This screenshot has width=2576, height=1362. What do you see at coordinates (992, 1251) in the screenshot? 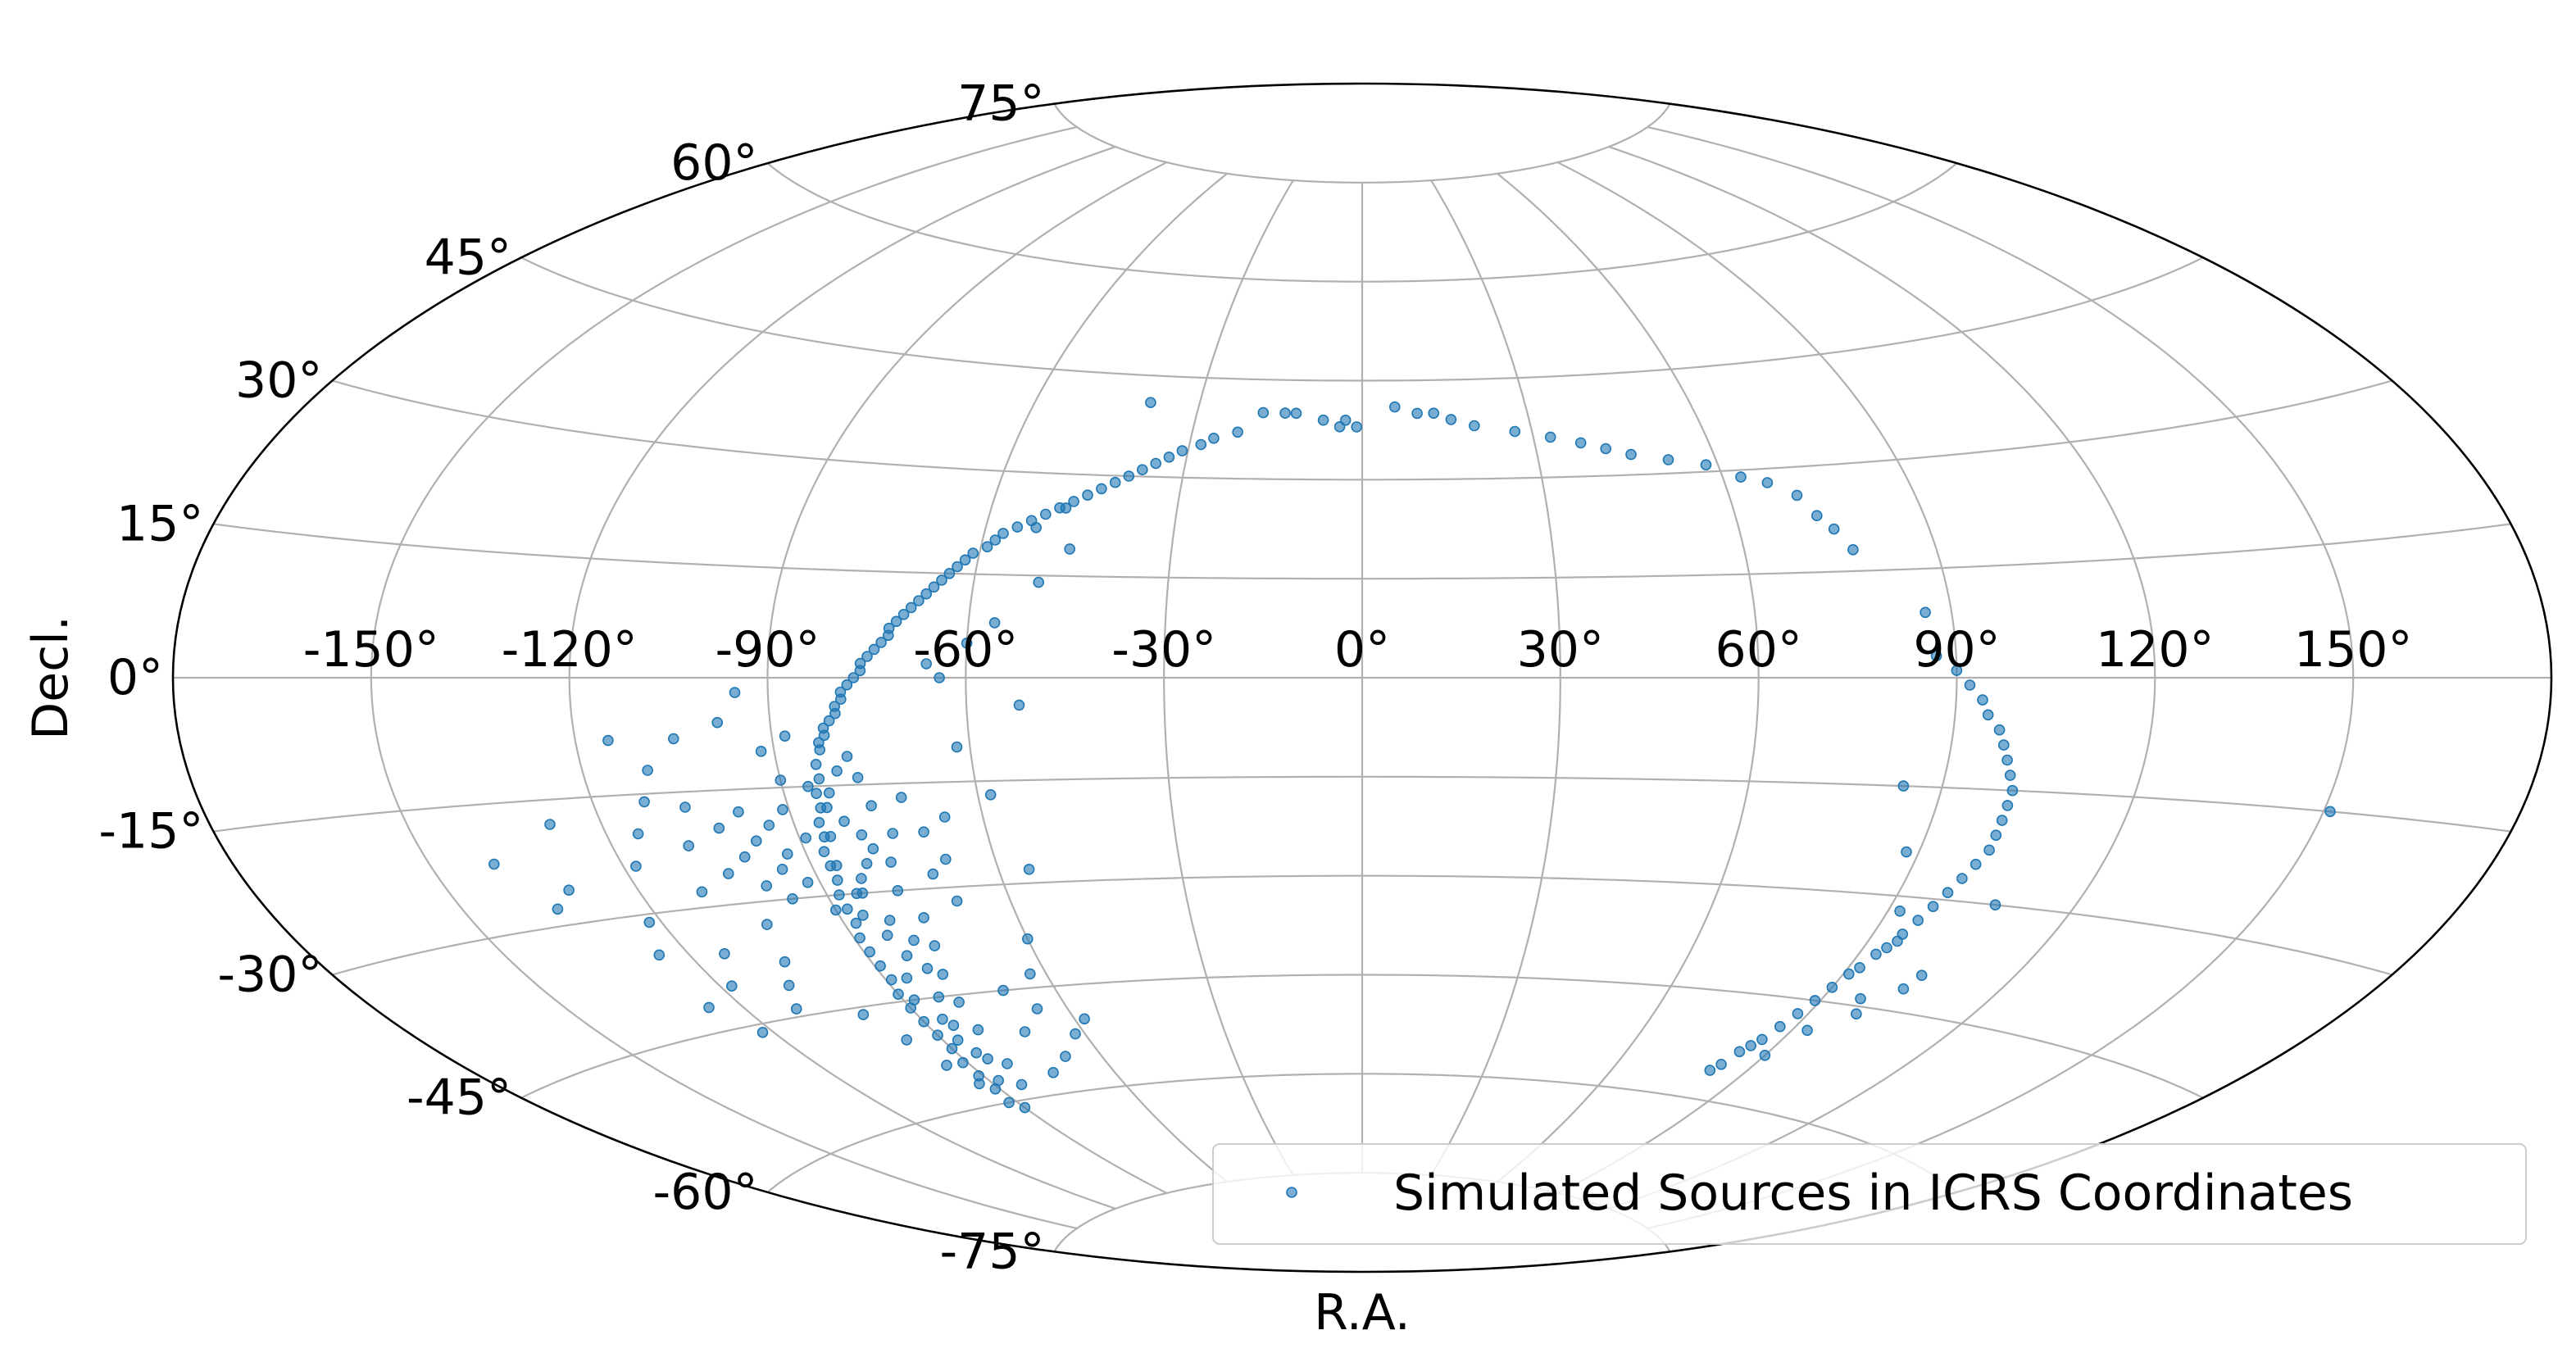
I see `dec-tick-label: -75°` at bounding box center [992, 1251].